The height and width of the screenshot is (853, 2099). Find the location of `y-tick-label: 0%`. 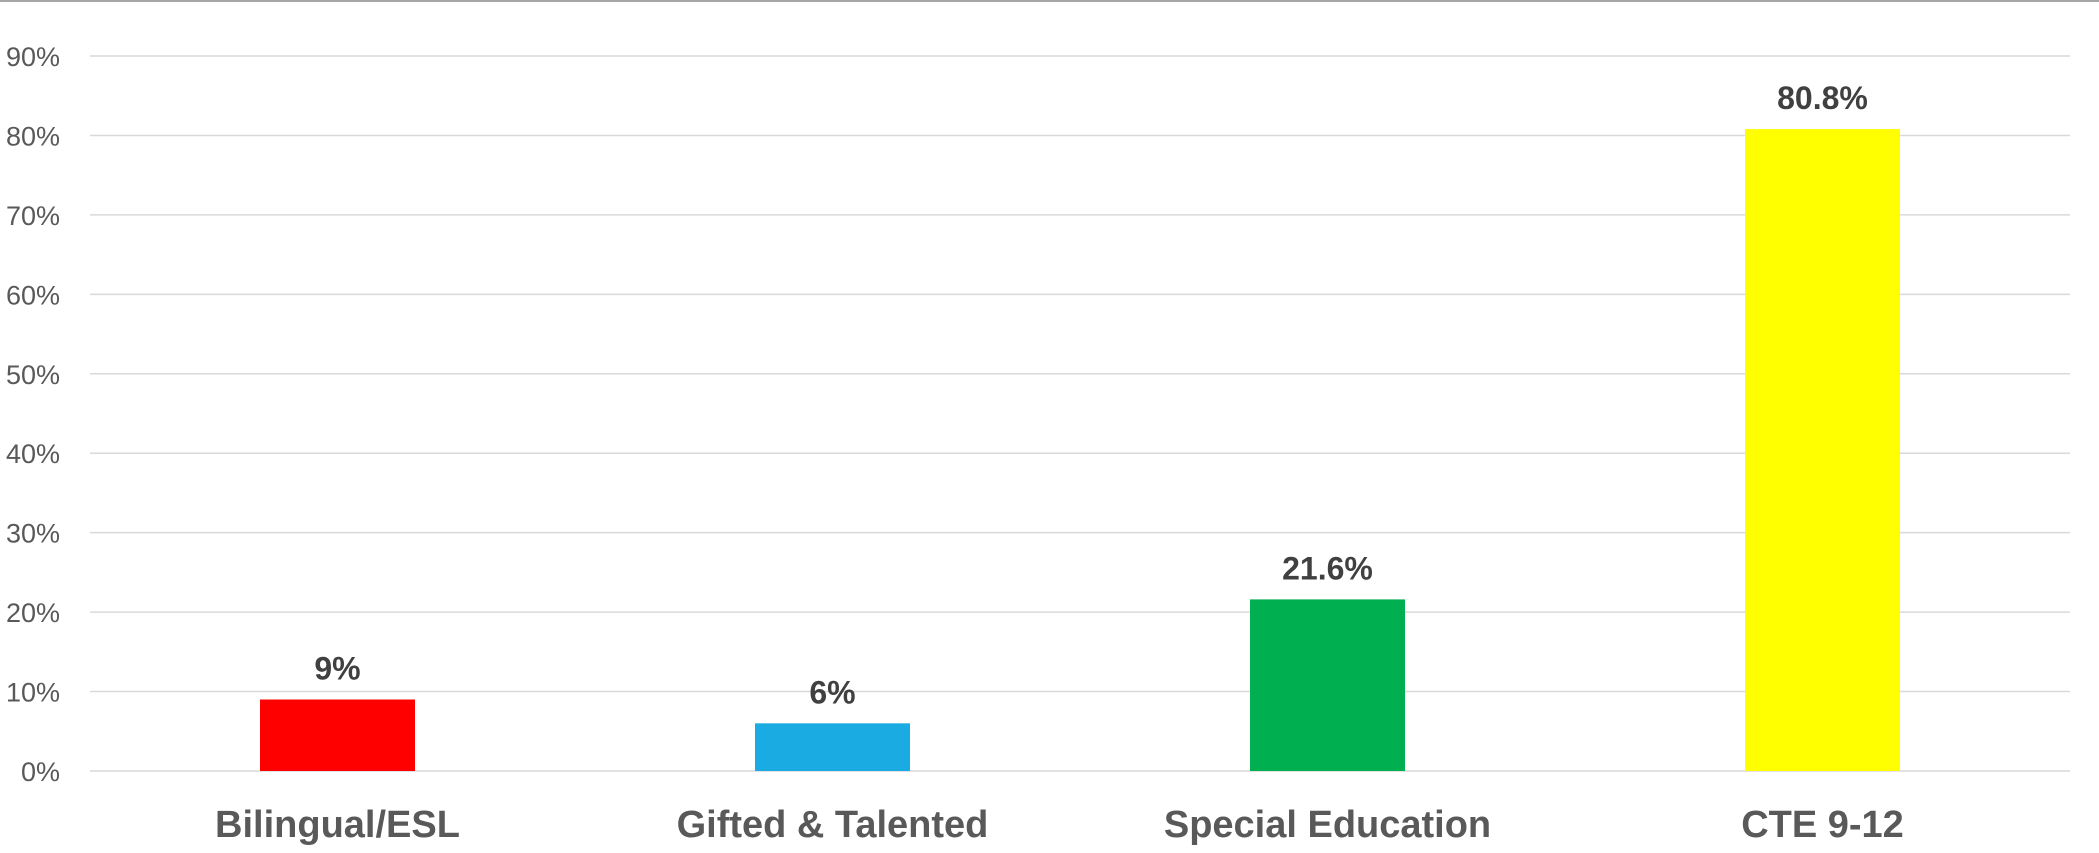

y-tick-label: 0% is located at coordinates (40, 772).